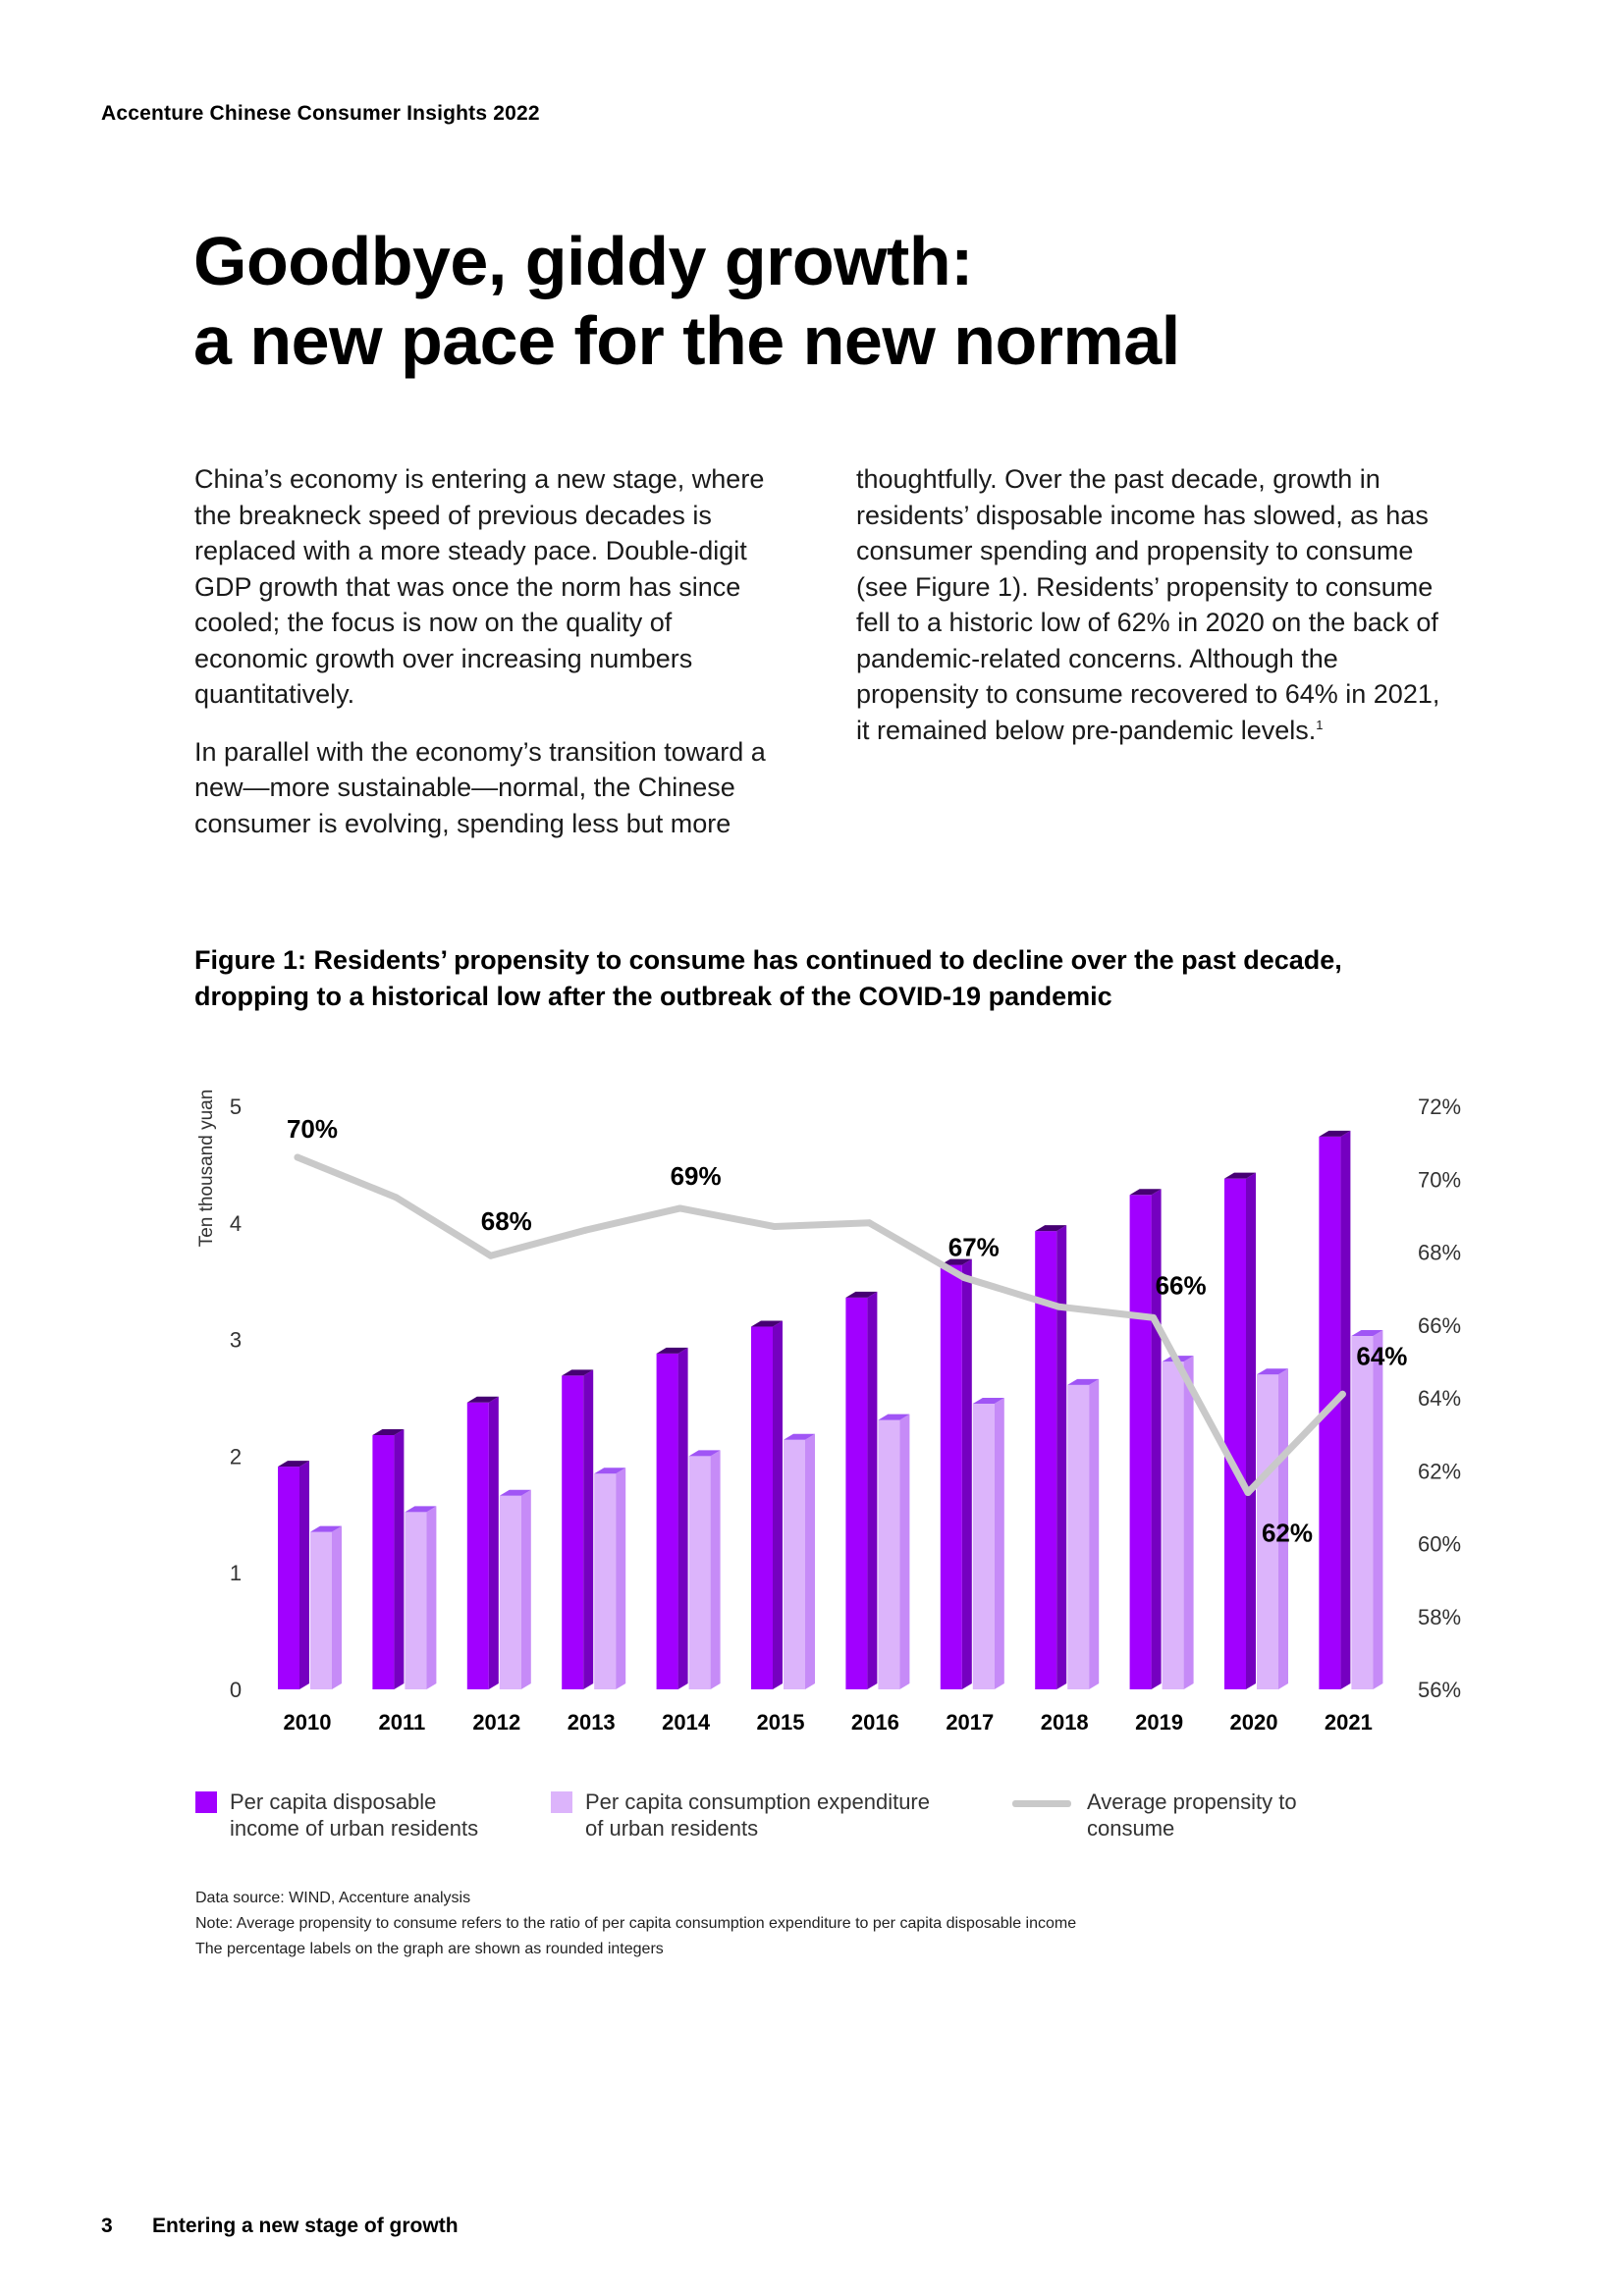 The image size is (1624, 2296). What do you see at coordinates (402, 1722) in the screenshot?
I see `x-tick-label: 2011` at bounding box center [402, 1722].